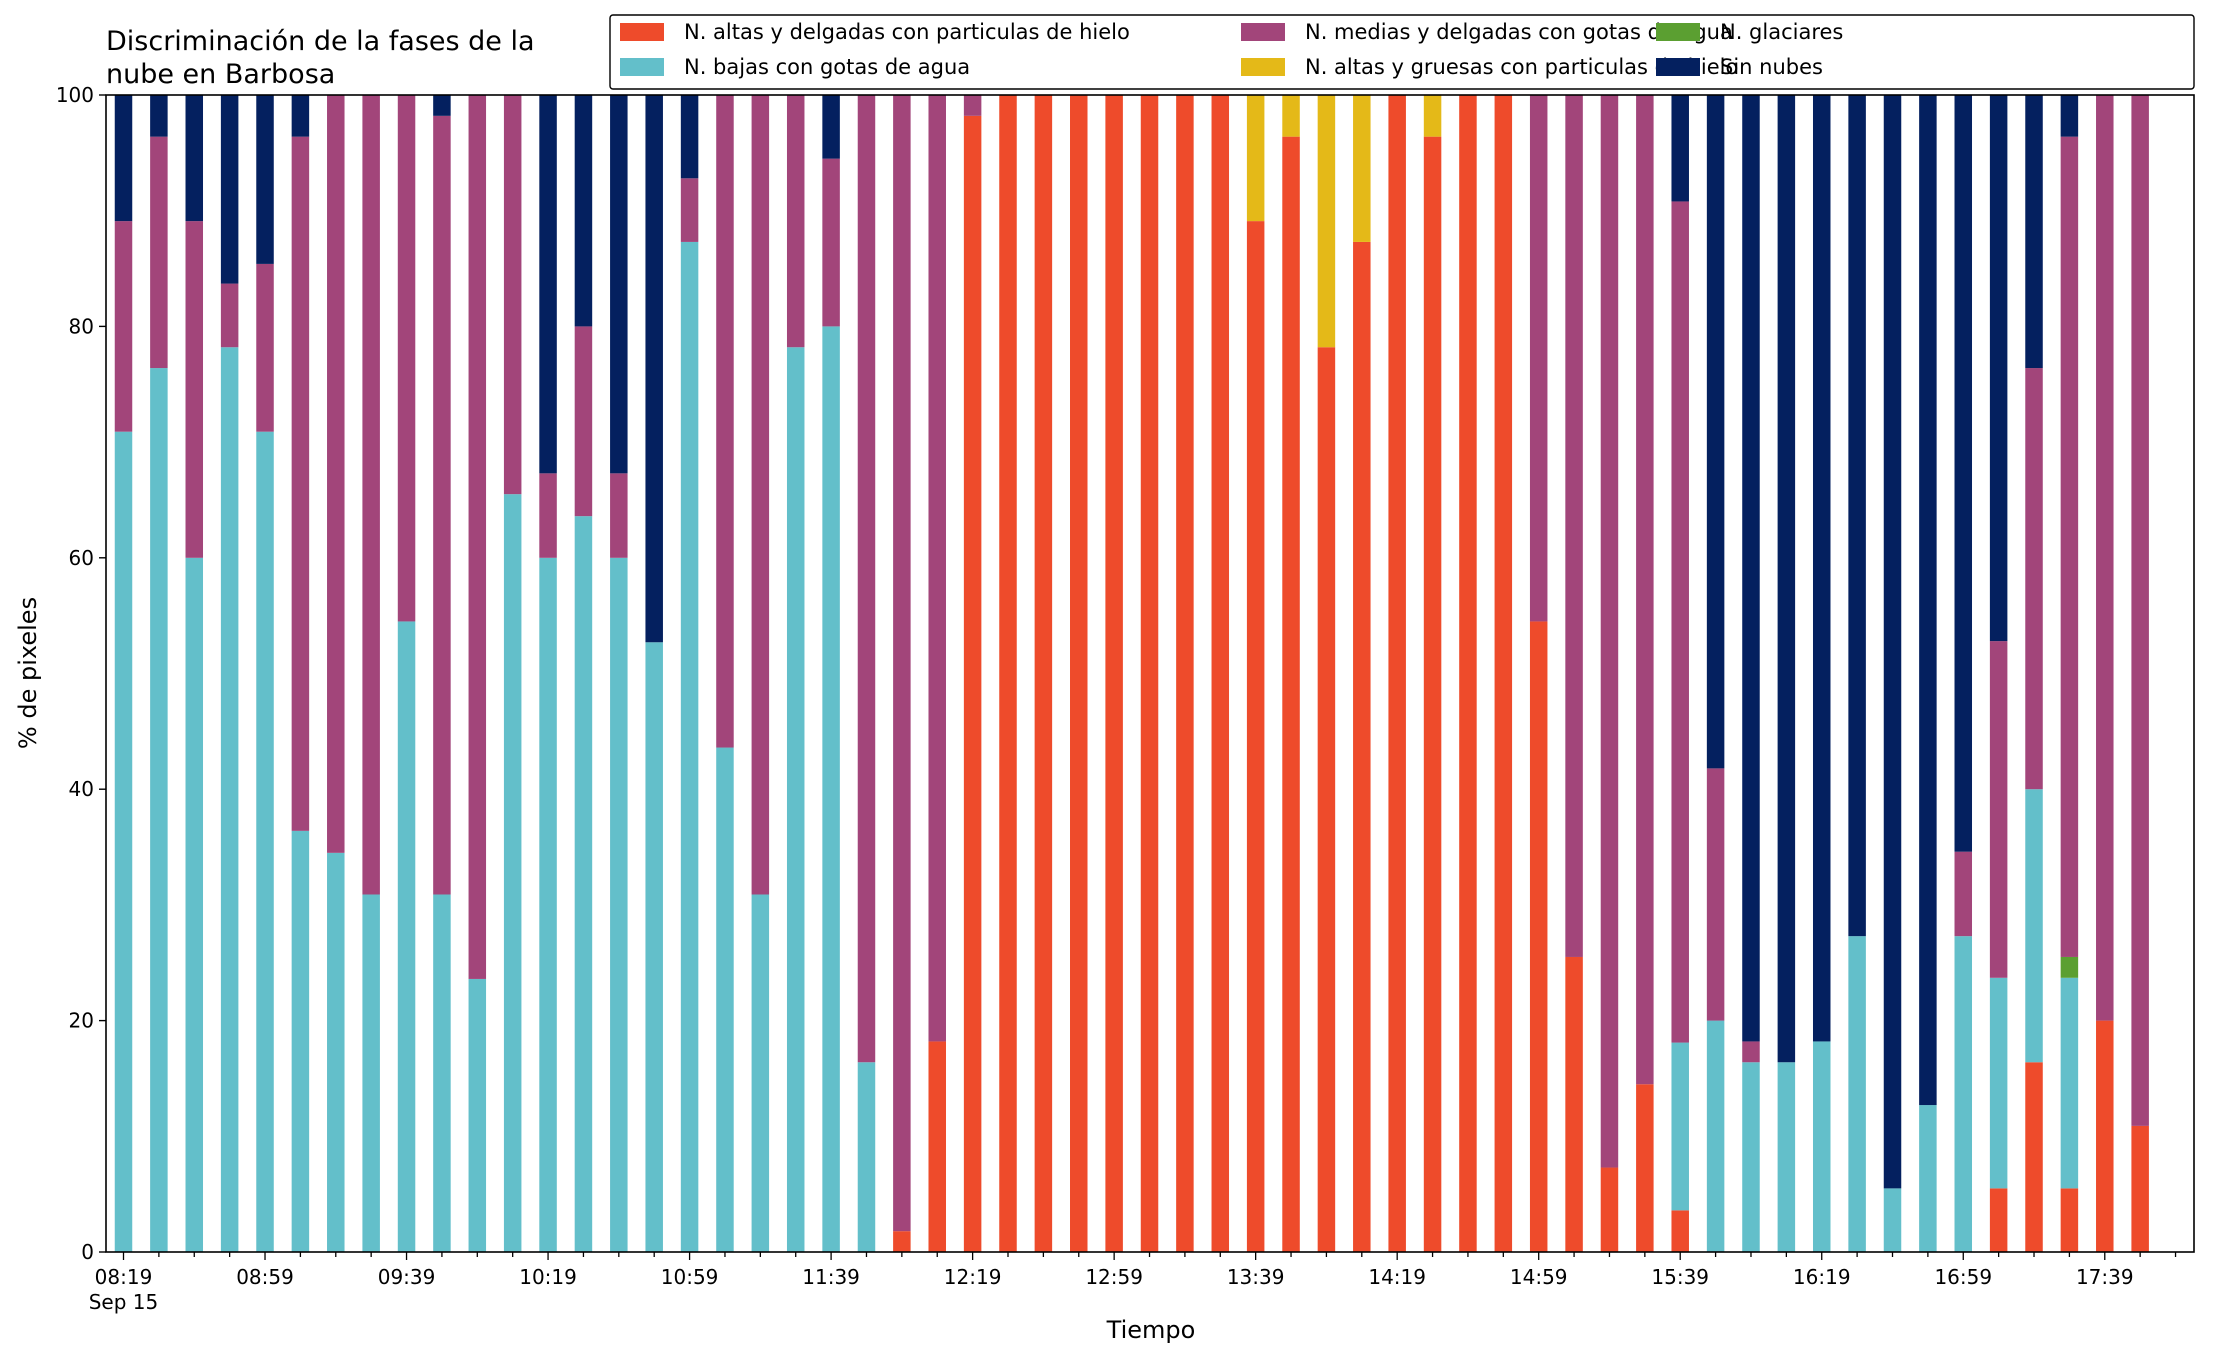 This screenshot has width=2216, height=1355. Describe the element at coordinates (1963, 894) in the screenshot. I see `bar-segment-1659-s4` at that location.